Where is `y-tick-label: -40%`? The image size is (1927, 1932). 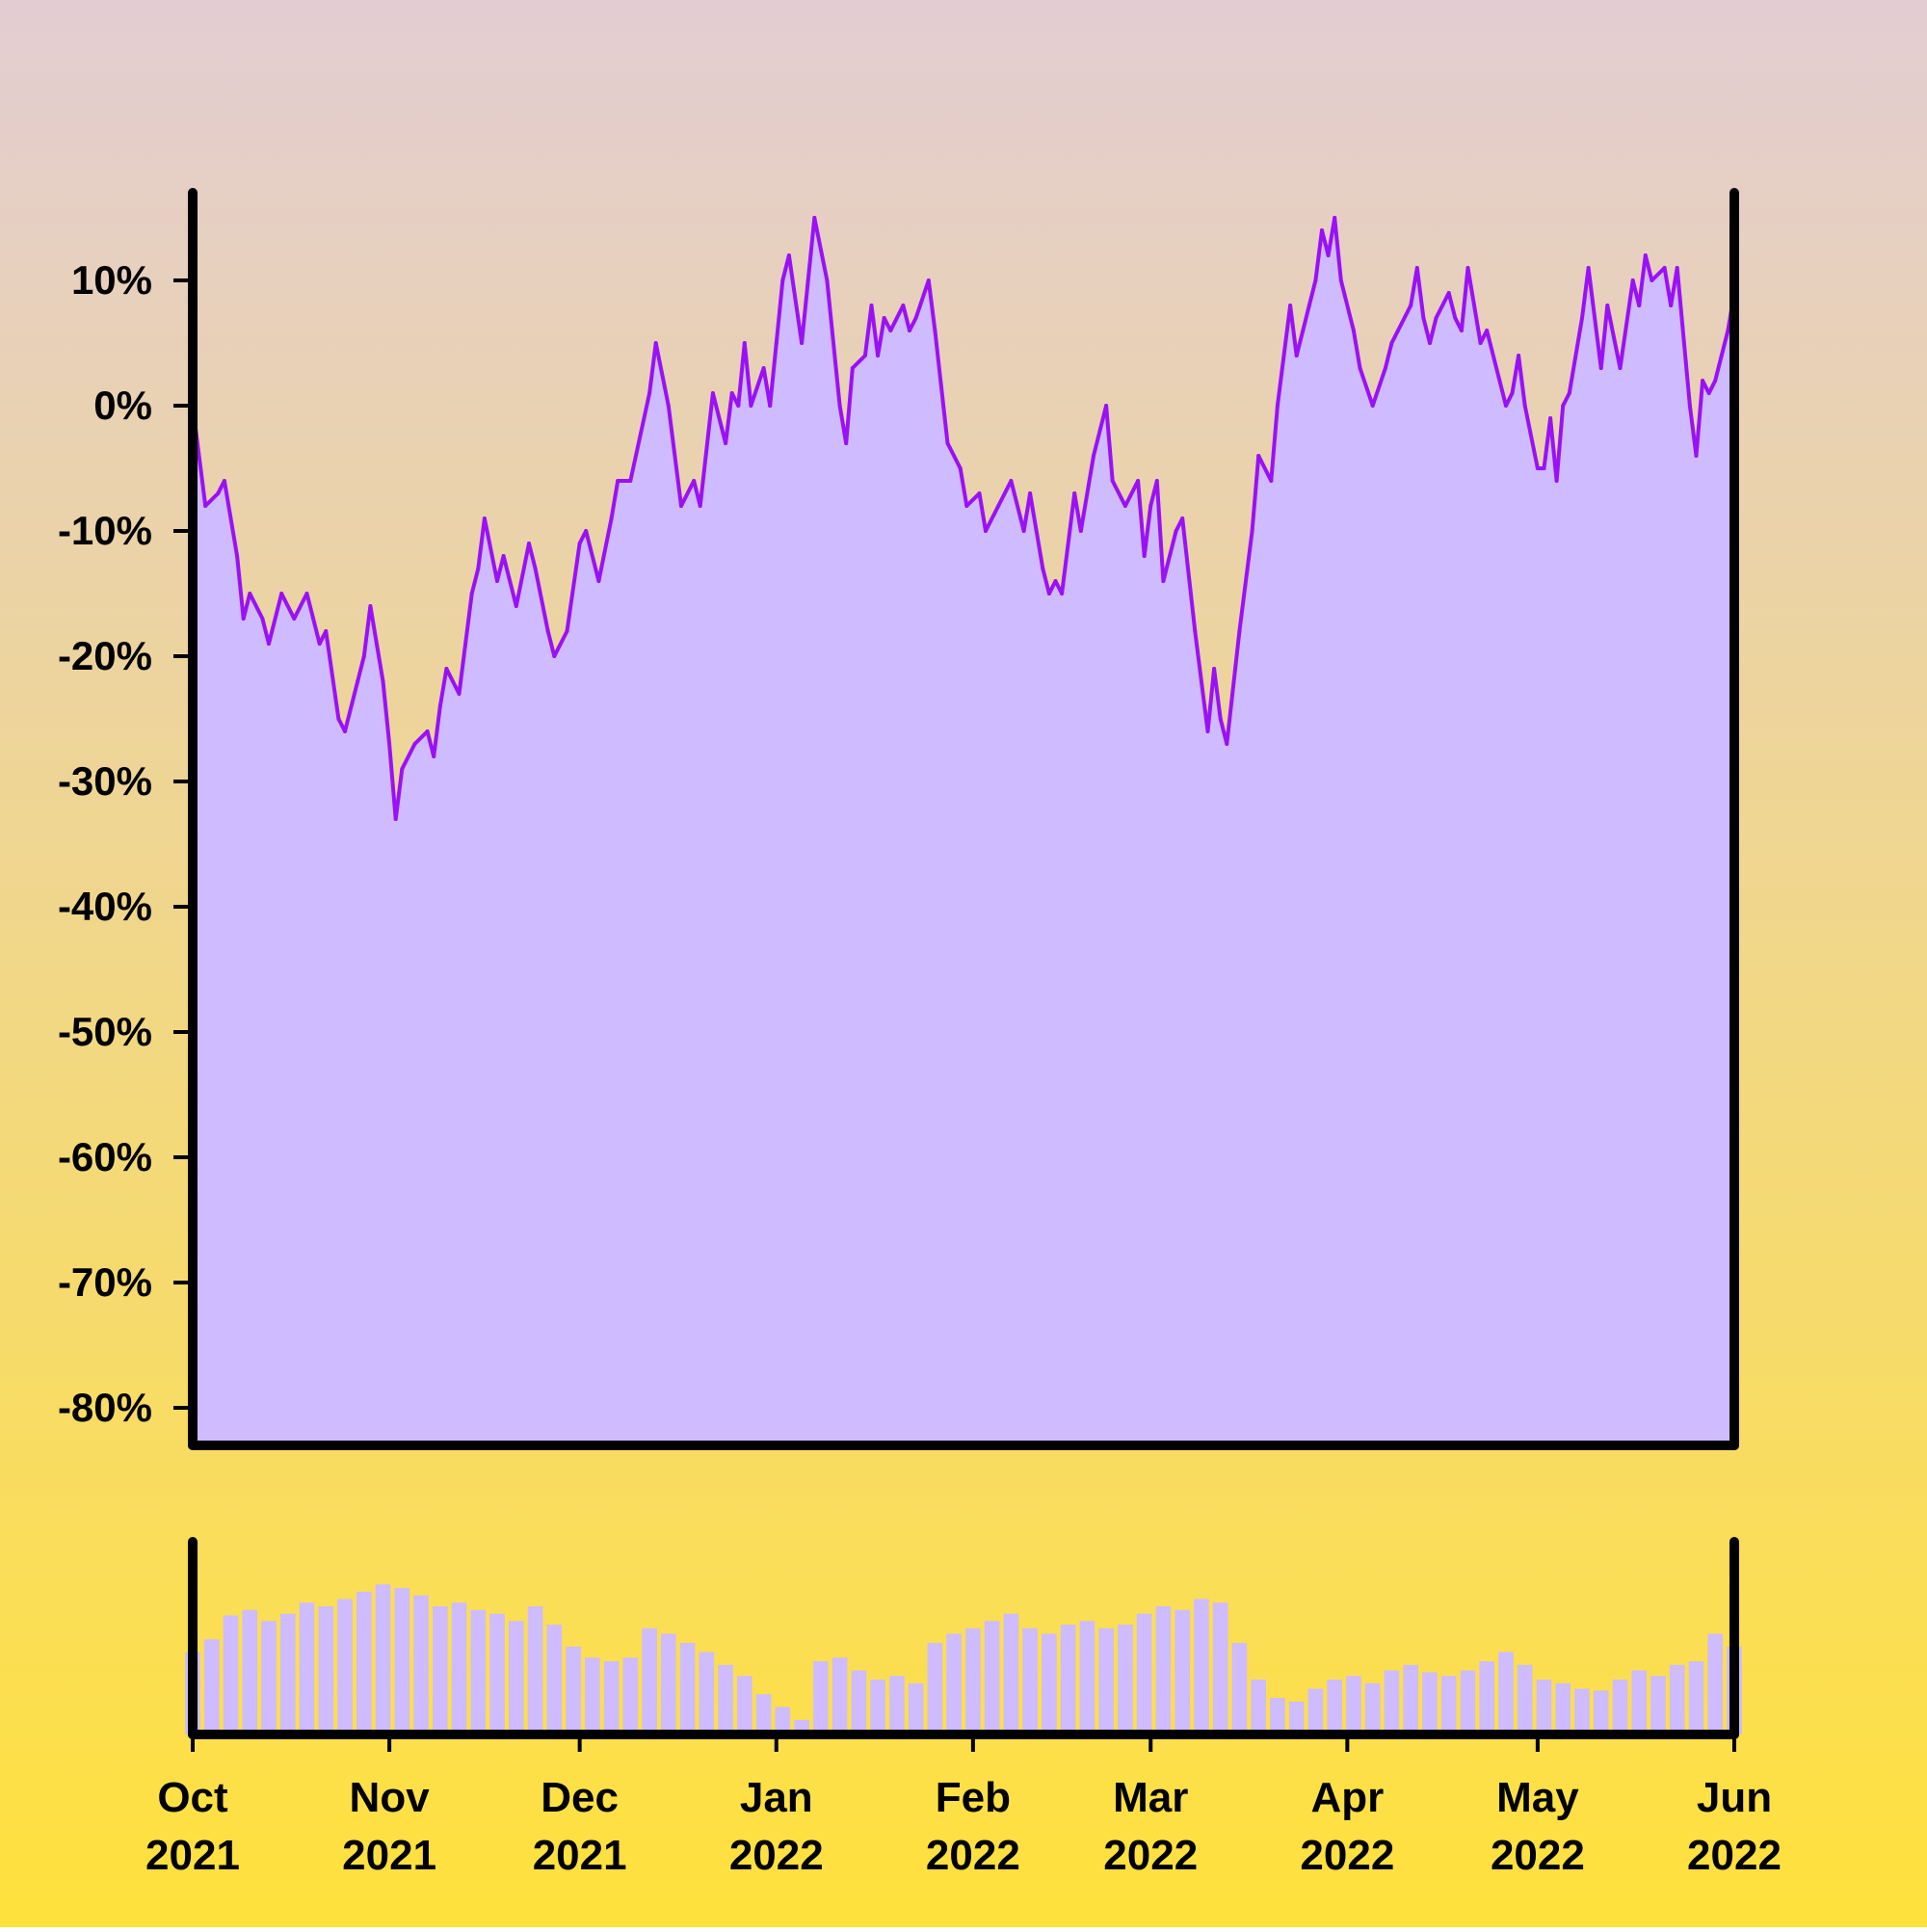
y-tick-label: -40% is located at coordinates (105, 906).